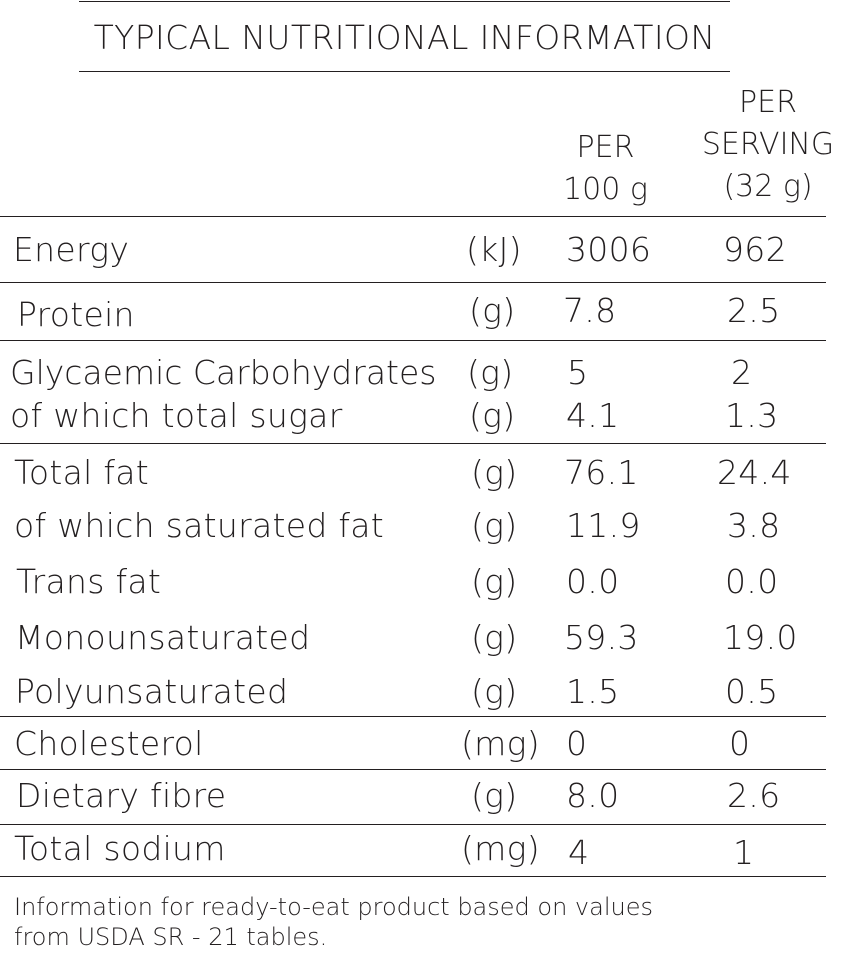 This screenshot has height=961, width=851. Describe the element at coordinates (413, 824) in the screenshot. I see `table-rule-fibre` at that location.